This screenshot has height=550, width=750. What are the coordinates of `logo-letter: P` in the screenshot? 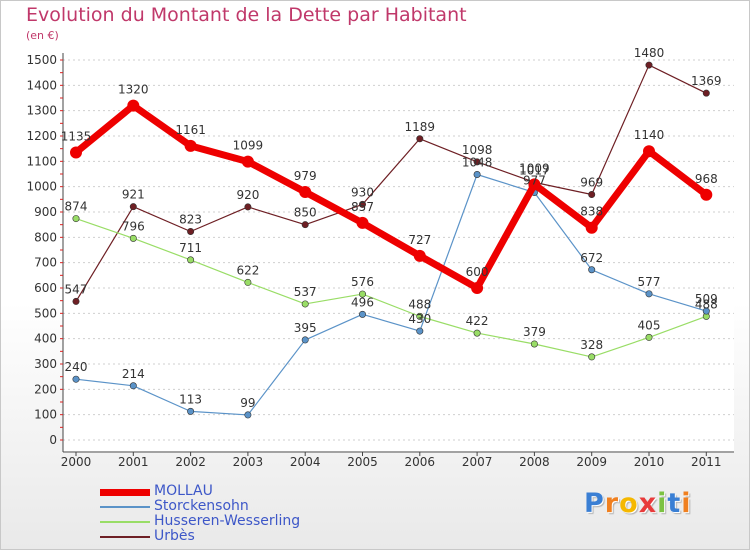 It's located at (594, 503).